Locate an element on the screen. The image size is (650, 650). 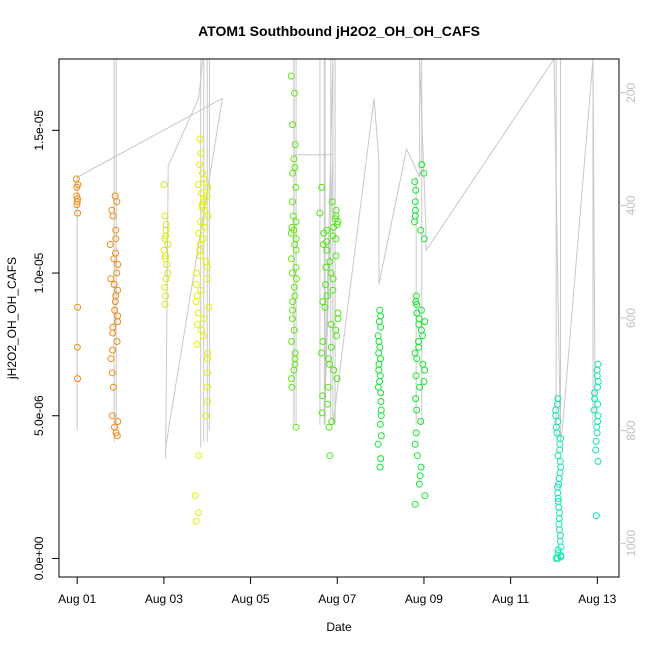
y-axis-right: 200 400 600 800 1000 is located at coordinates (628, 319).